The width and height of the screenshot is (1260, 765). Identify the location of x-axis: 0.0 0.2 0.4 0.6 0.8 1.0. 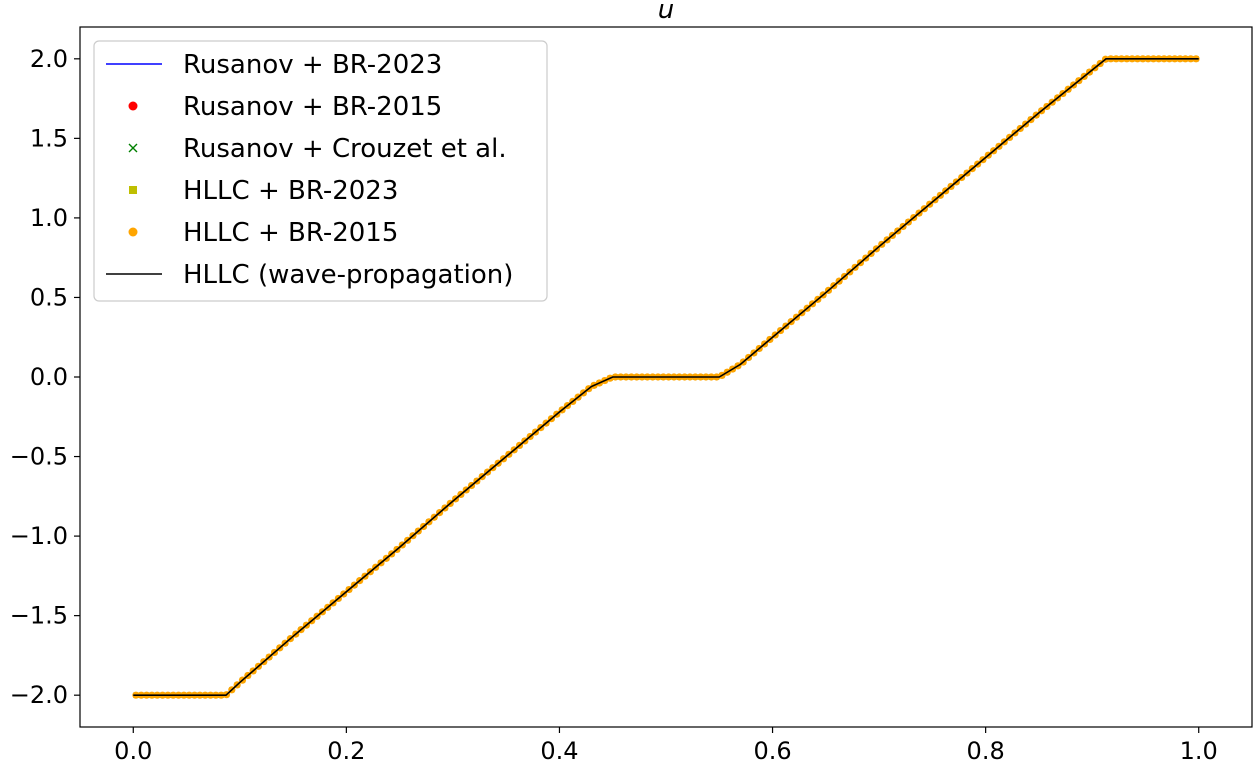
(666, 746).